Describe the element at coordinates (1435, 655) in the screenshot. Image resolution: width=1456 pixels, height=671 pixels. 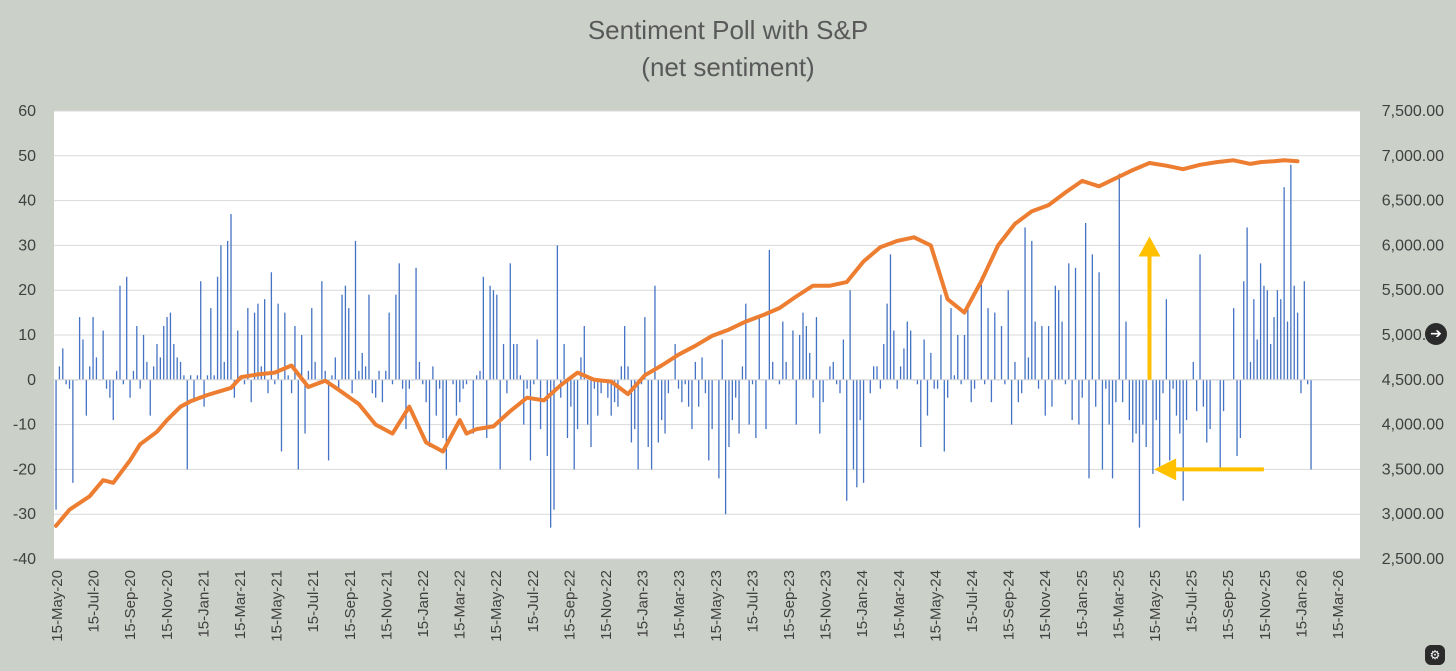
I see `chart-settings-icon: ⚙` at that location.